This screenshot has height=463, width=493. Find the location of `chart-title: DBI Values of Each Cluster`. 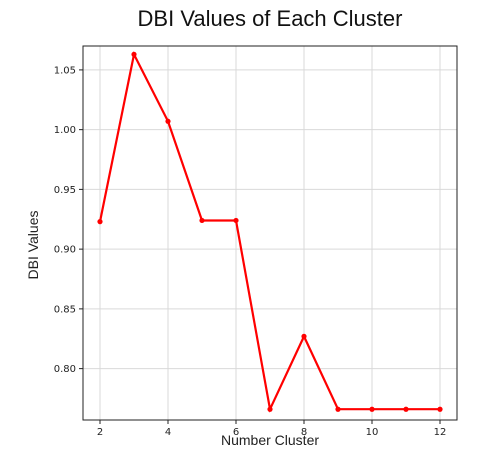

chart-title: DBI Values of Each Cluster is located at coordinates (270, 18).